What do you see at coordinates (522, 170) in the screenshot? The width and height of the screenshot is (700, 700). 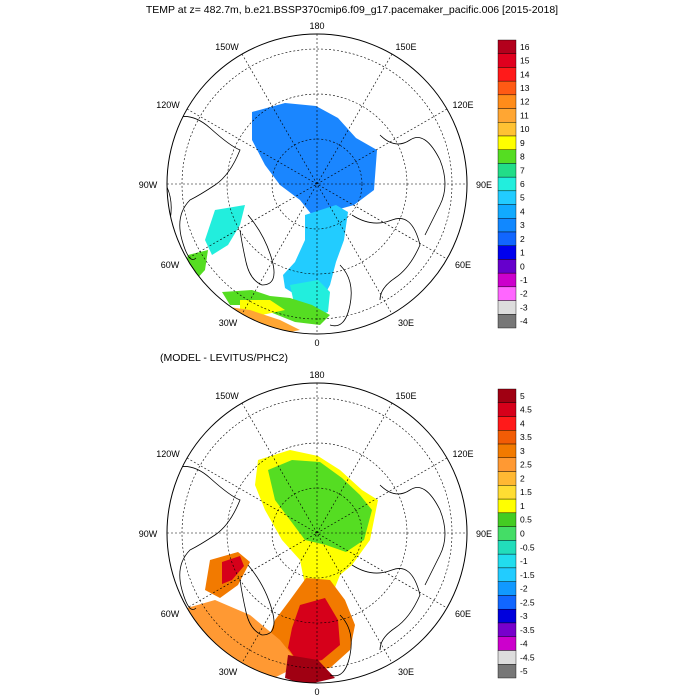 I see `top-colorbar-label: 7` at bounding box center [522, 170].